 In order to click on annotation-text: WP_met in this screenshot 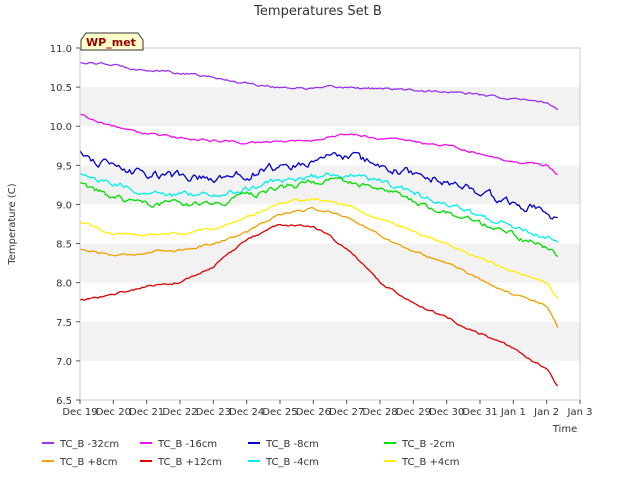, I will do `click(111, 42)`.